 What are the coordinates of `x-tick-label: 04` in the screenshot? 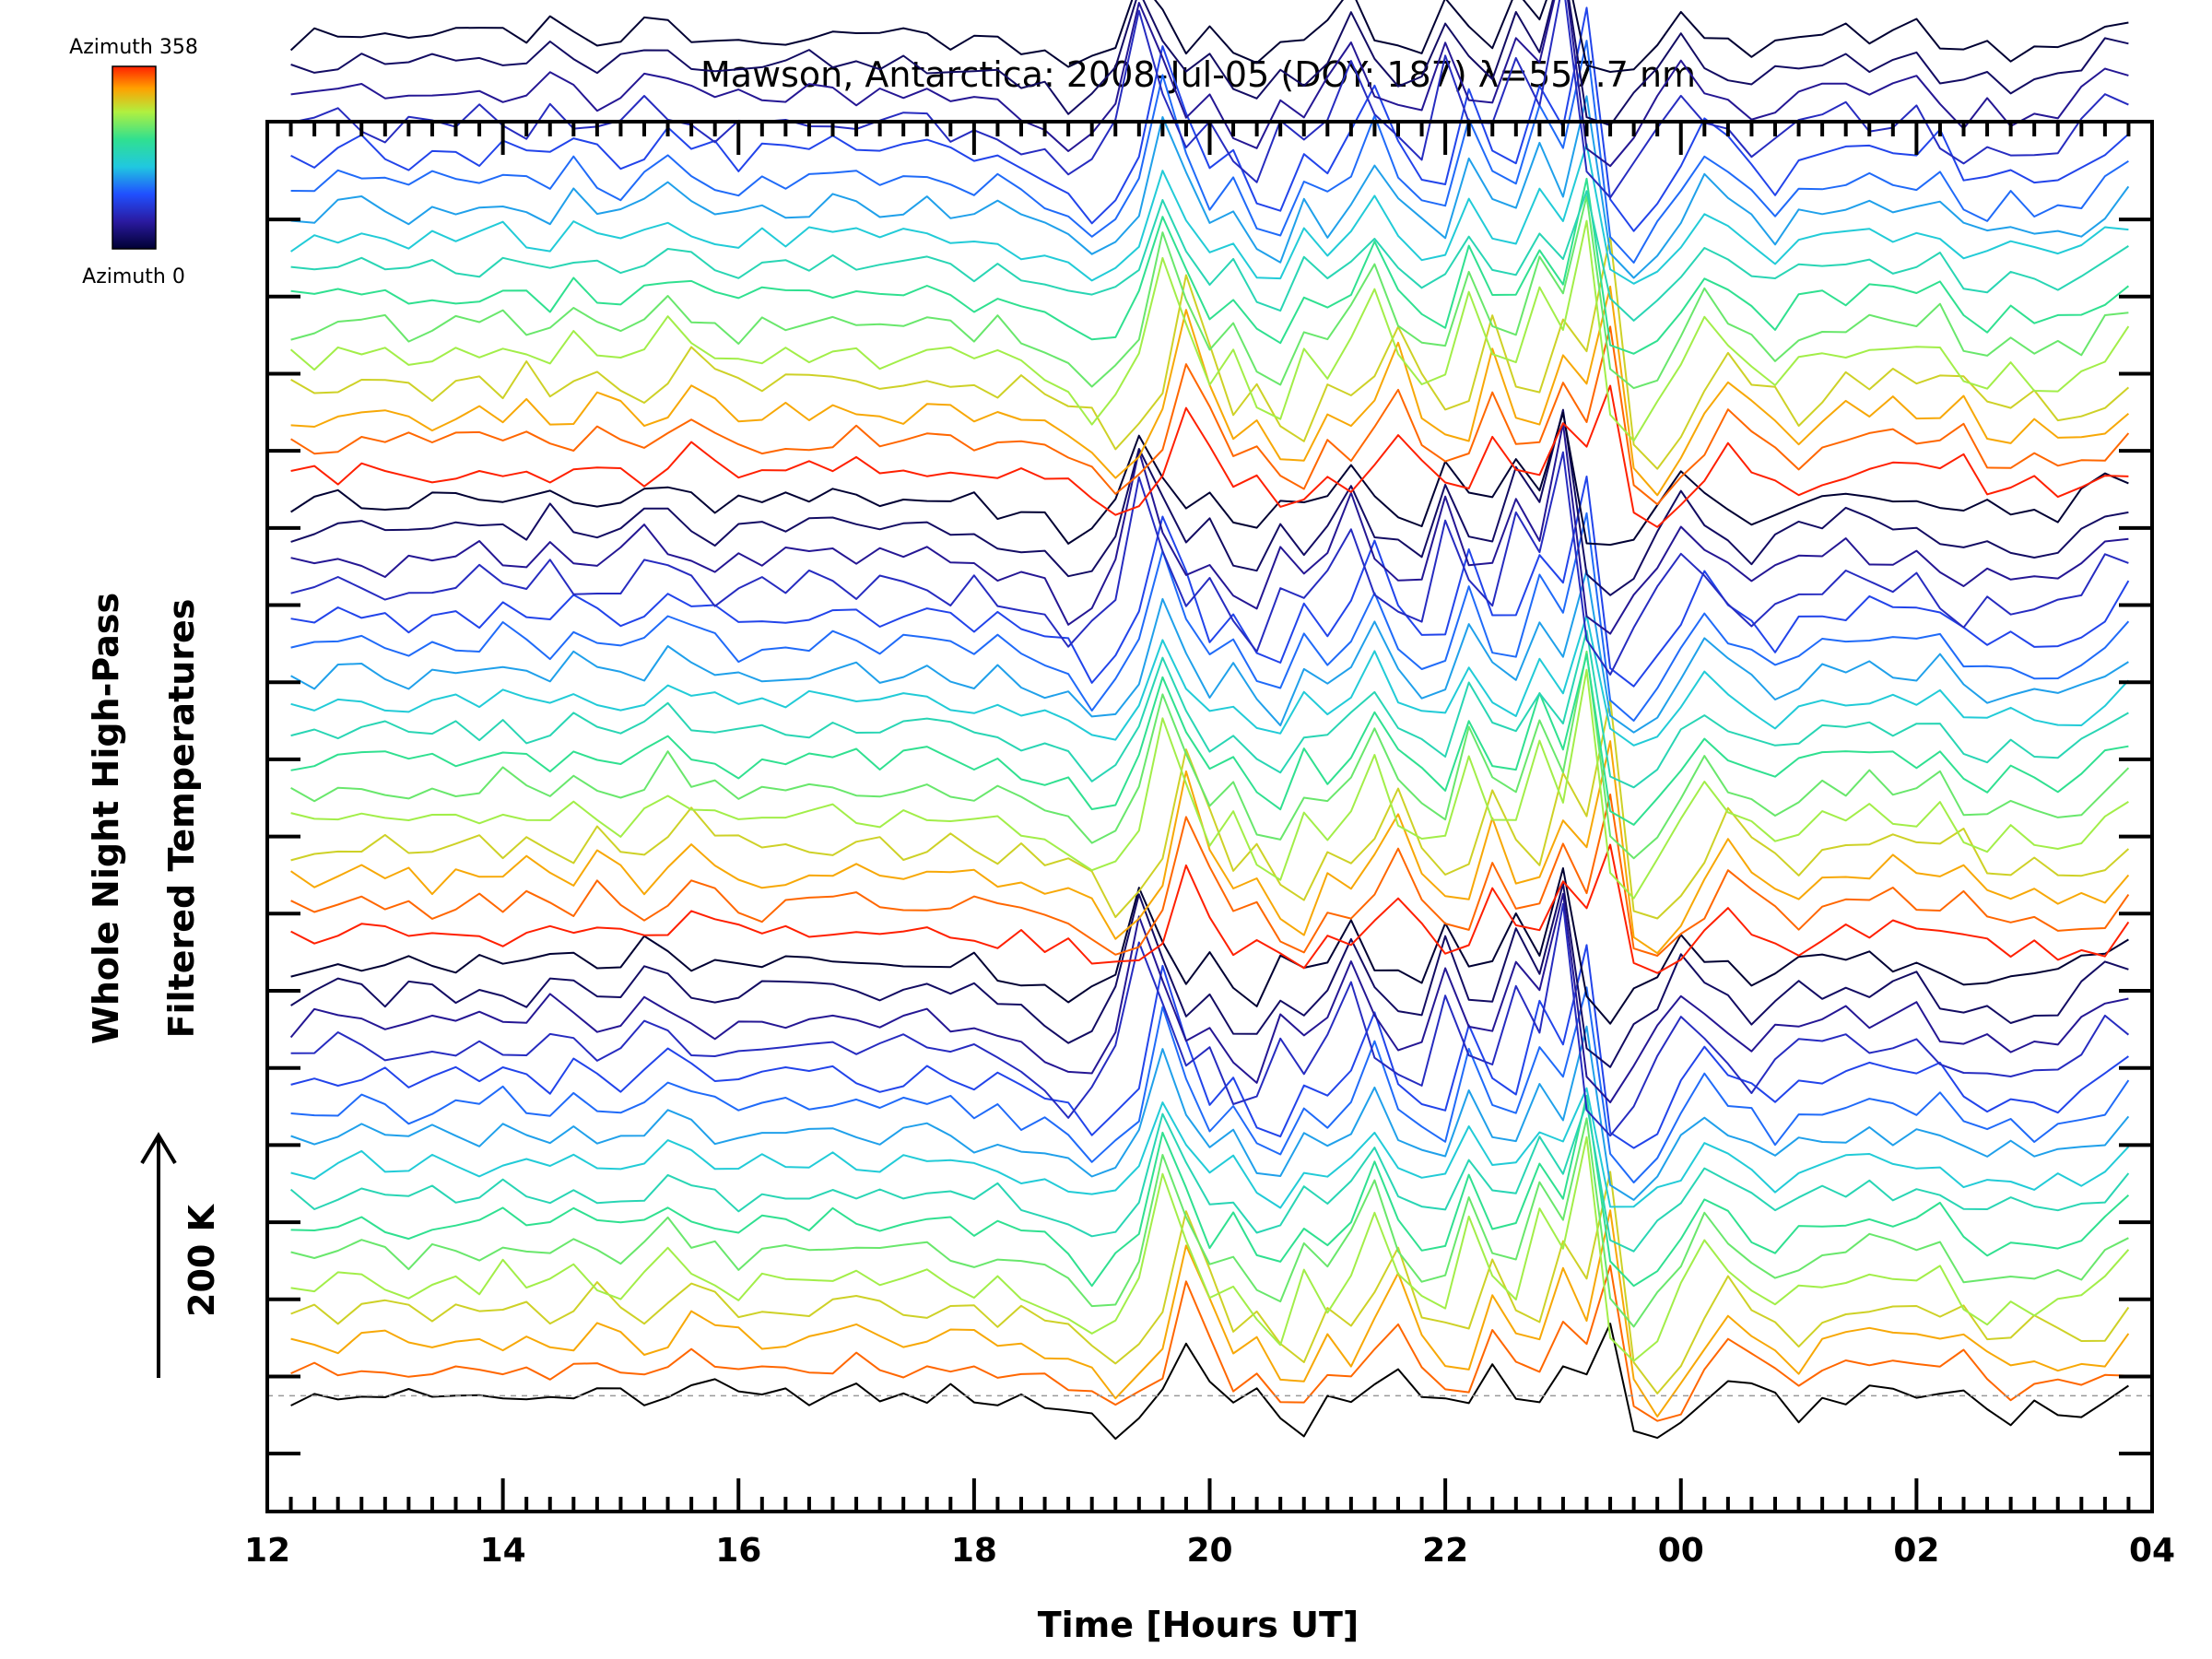 It's located at (2152, 1551).